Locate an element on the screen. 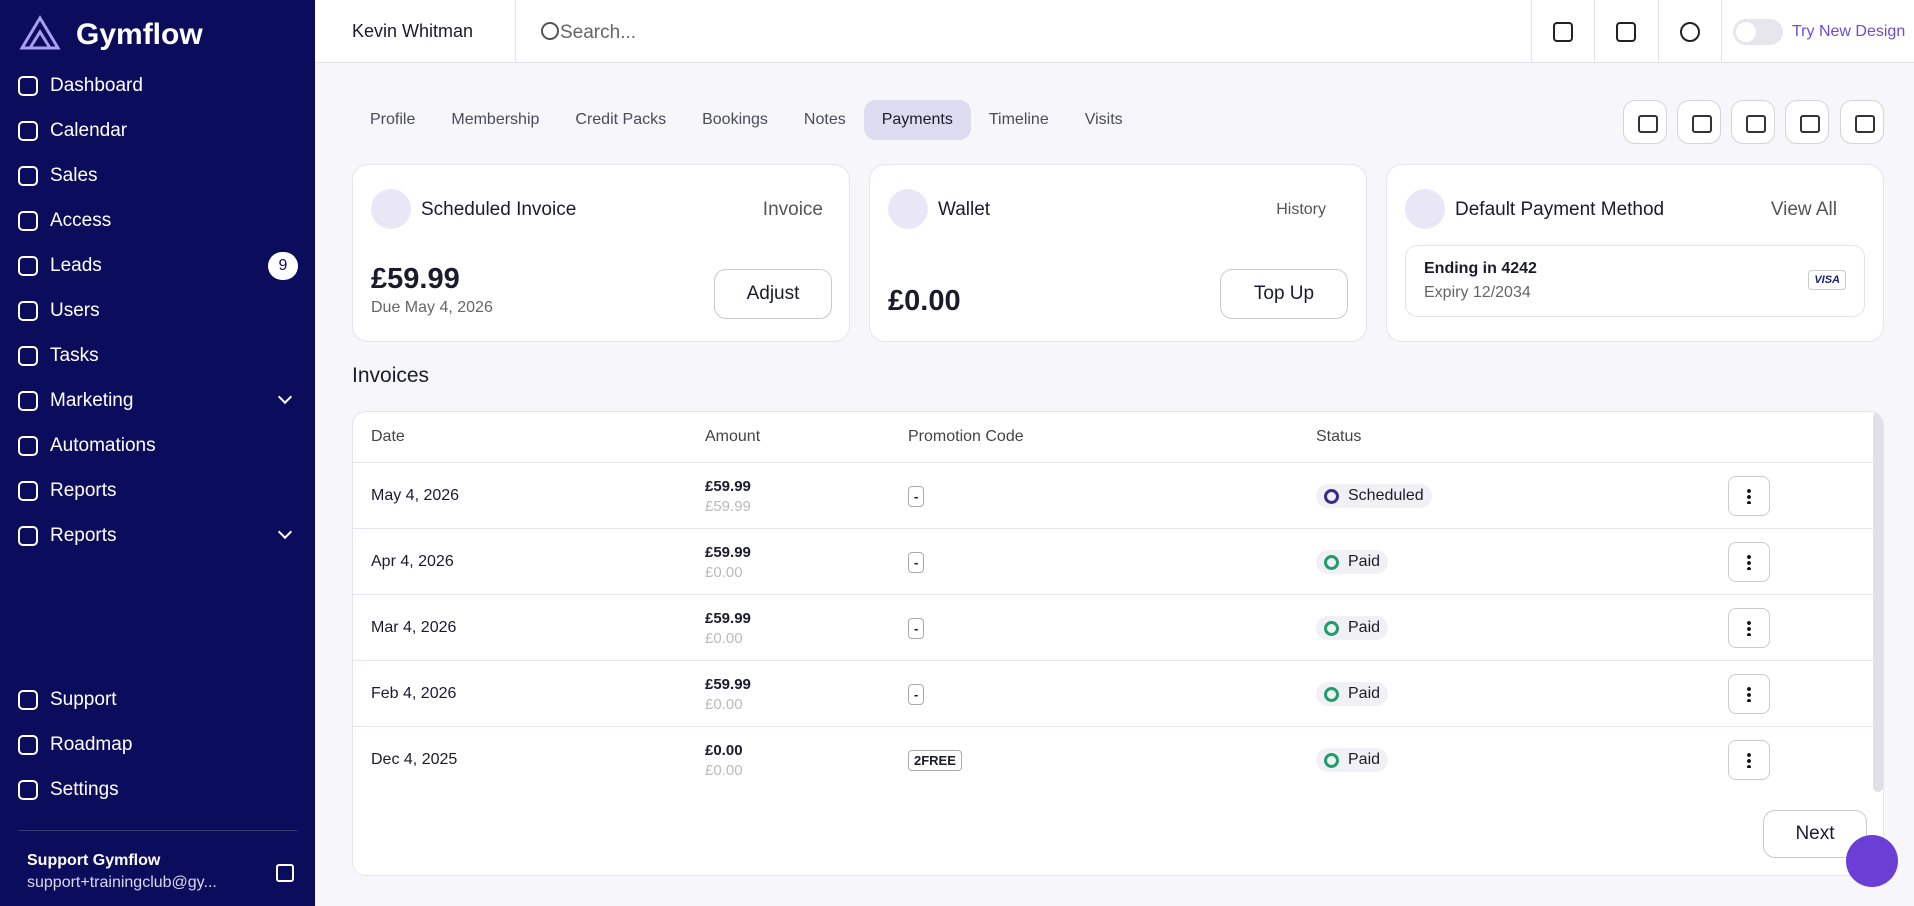 The height and width of the screenshot is (906, 1914). history-link: History is located at coordinates (1301, 209).